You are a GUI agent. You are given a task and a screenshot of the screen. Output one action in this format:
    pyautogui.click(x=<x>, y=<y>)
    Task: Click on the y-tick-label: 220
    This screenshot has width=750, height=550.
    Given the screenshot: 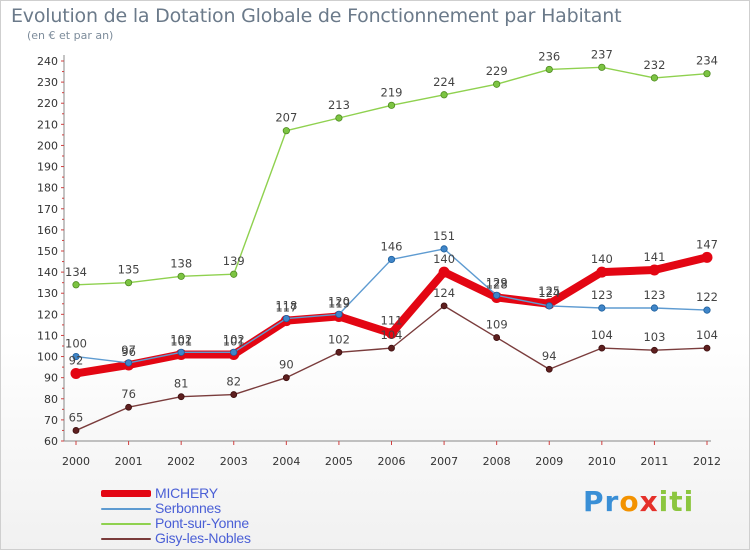 What is the action you would take?
    pyautogui.click(x=47, y=103)
    